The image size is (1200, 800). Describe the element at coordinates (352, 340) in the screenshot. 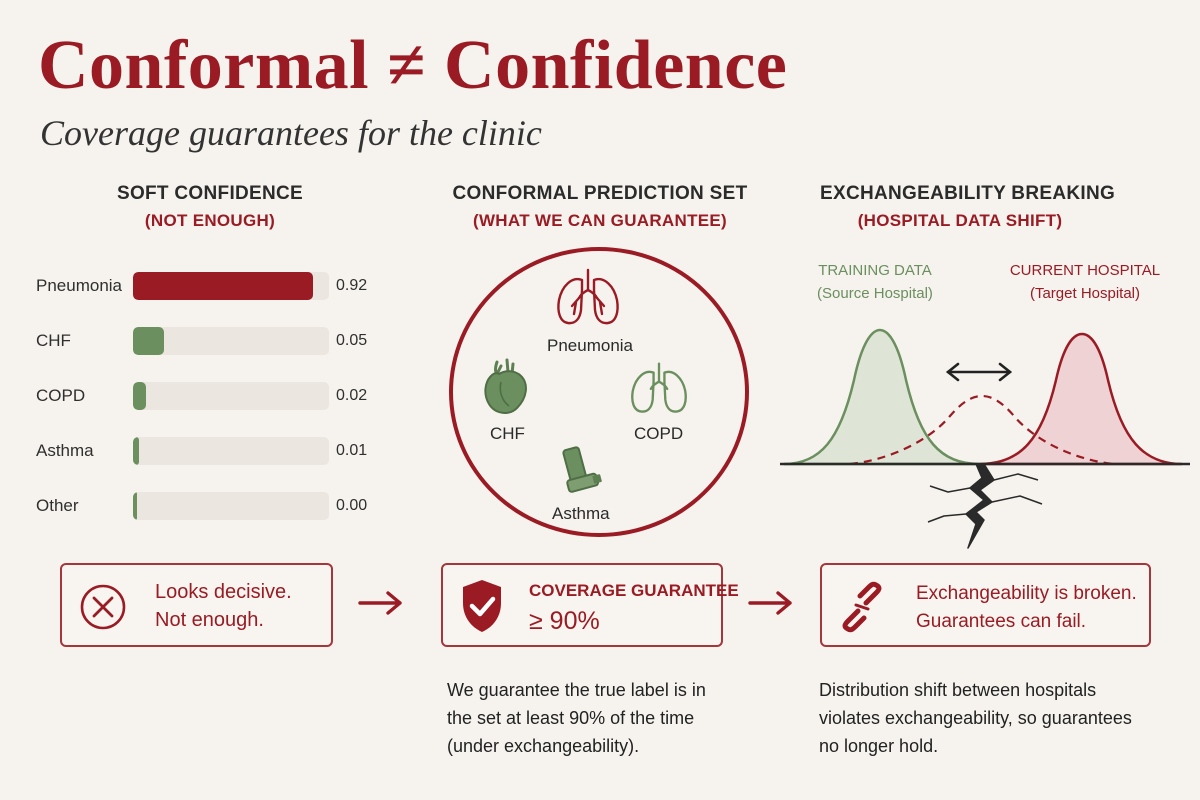

I see `bar-value-label: 0.05` at that location.